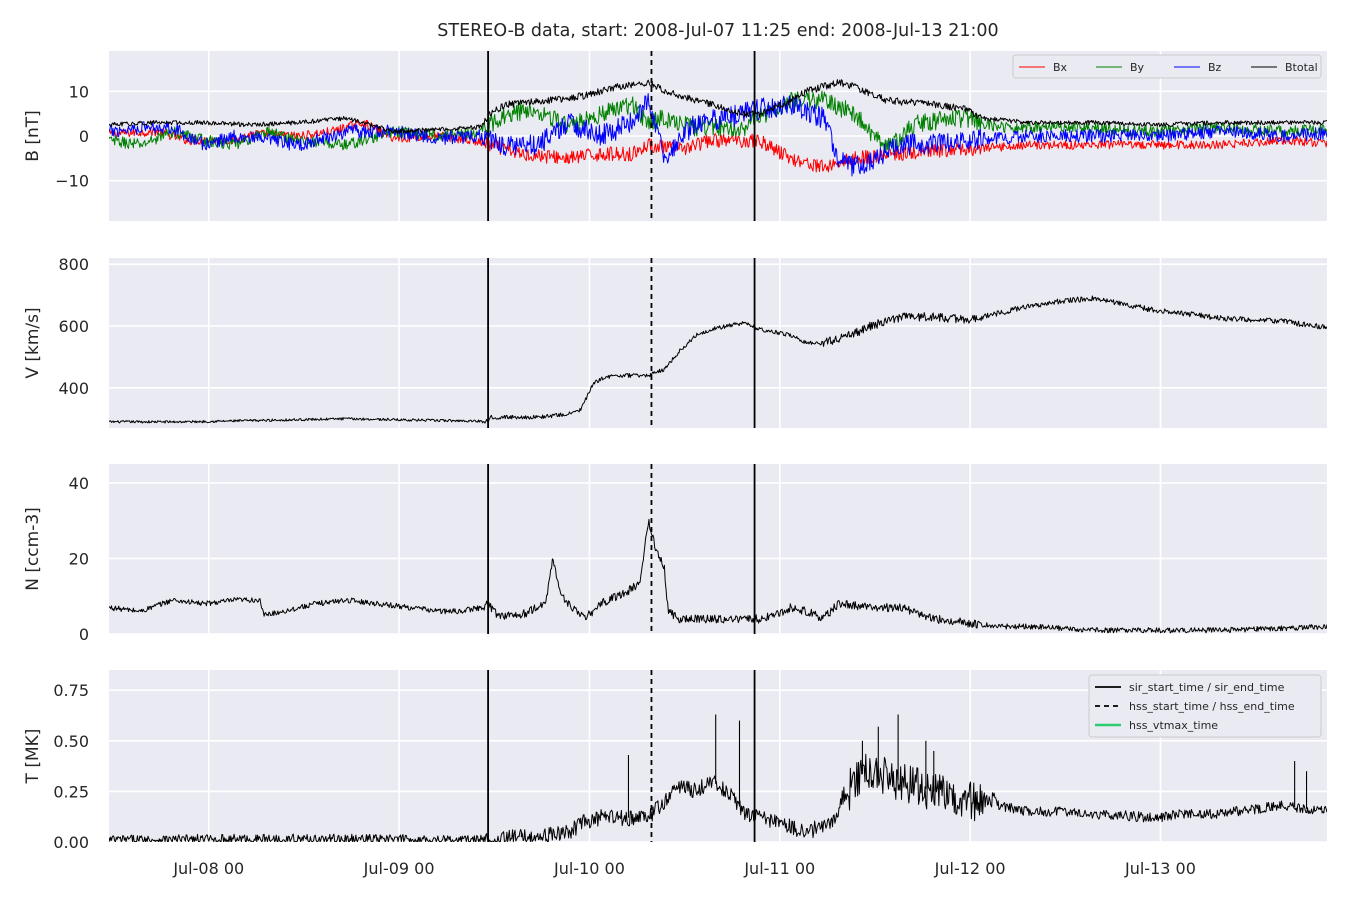 The image size is (1350, 900). What do you see at coordinates (779, 868) in the screenshot?
I see `x-tick-label: Jul-11 00` at bounding box center [779, 868].